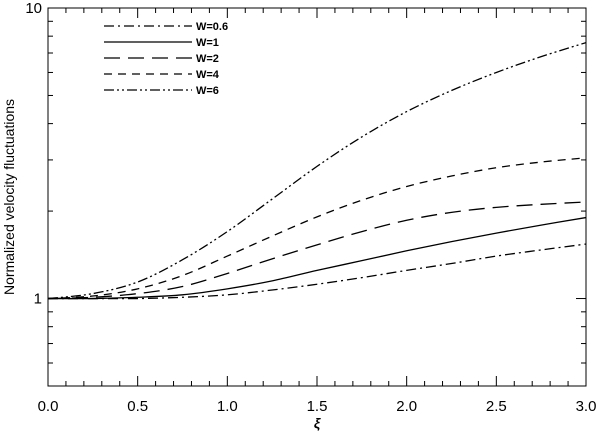  I want to click on x-tick-label: 0.0, so click(48, 406).